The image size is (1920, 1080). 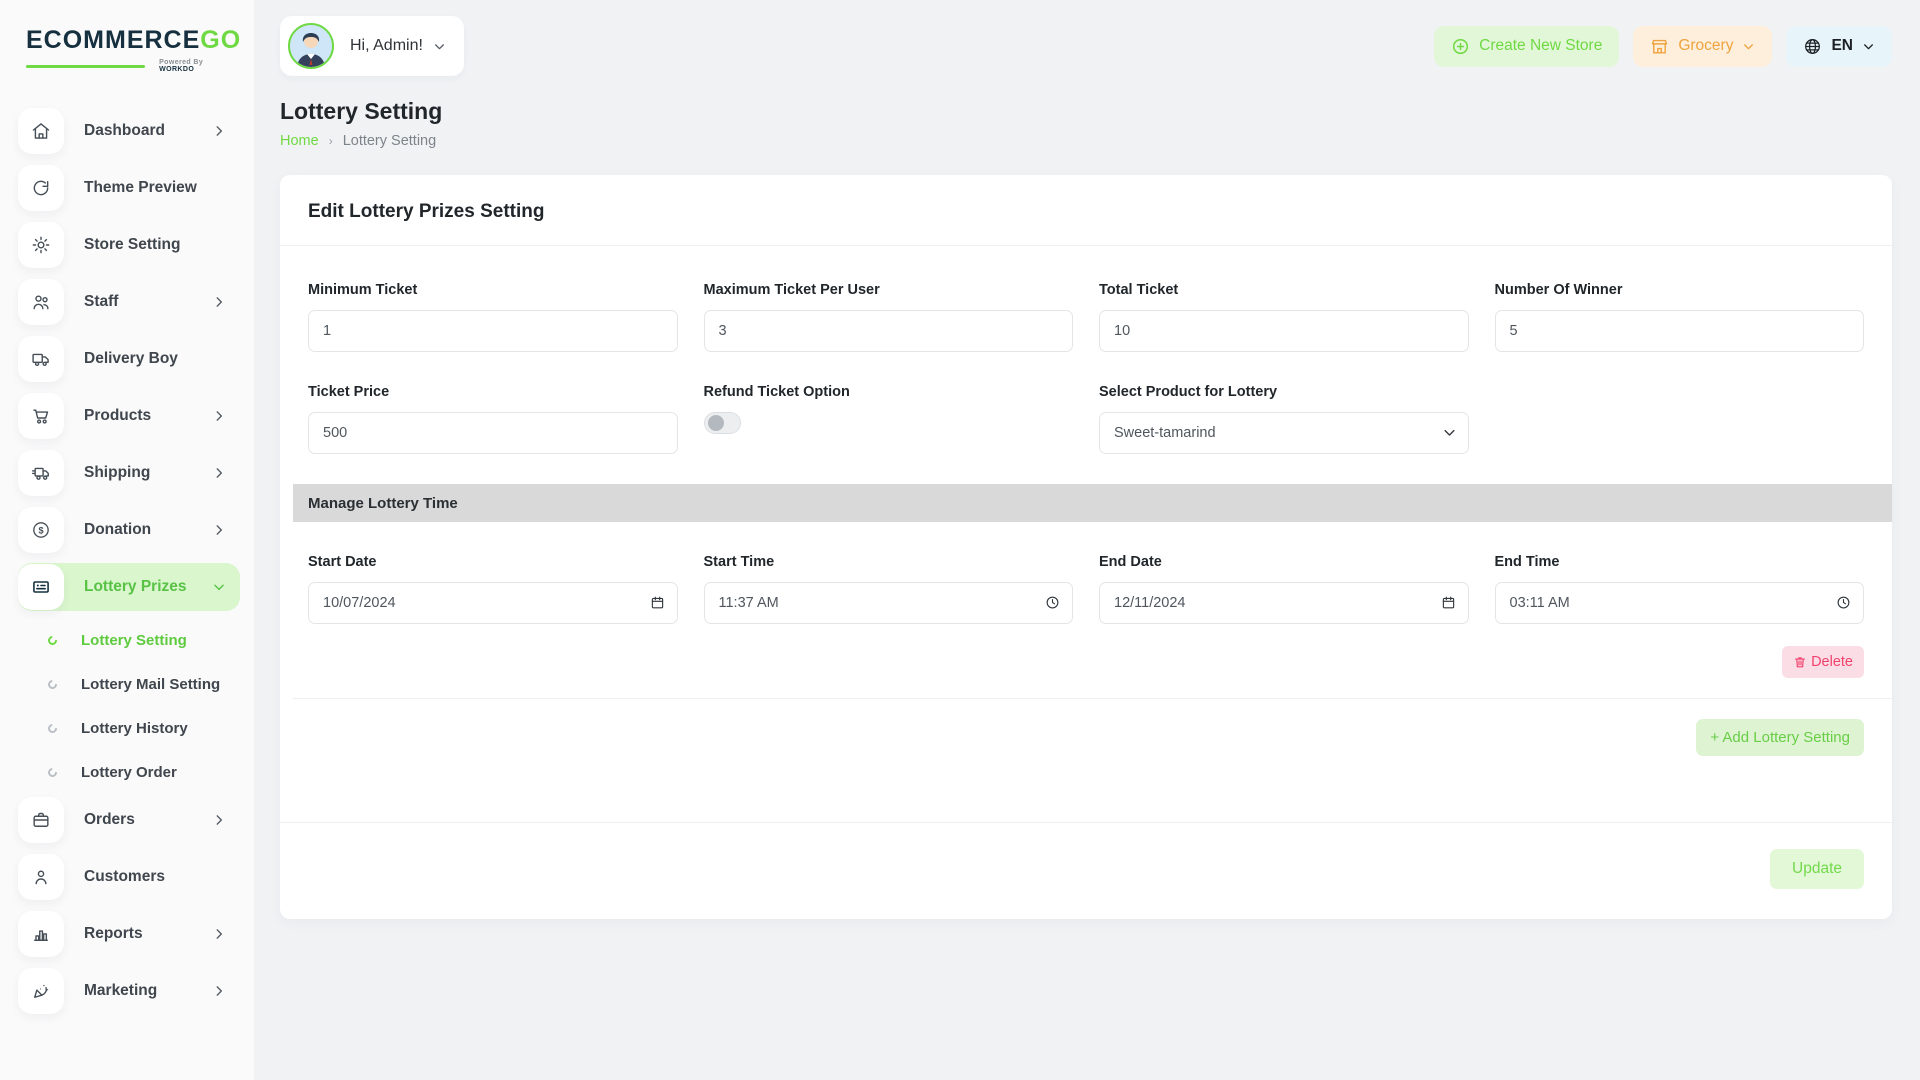 I want to click on store-selector-button: Grocery, so click(x=1703, y=46).